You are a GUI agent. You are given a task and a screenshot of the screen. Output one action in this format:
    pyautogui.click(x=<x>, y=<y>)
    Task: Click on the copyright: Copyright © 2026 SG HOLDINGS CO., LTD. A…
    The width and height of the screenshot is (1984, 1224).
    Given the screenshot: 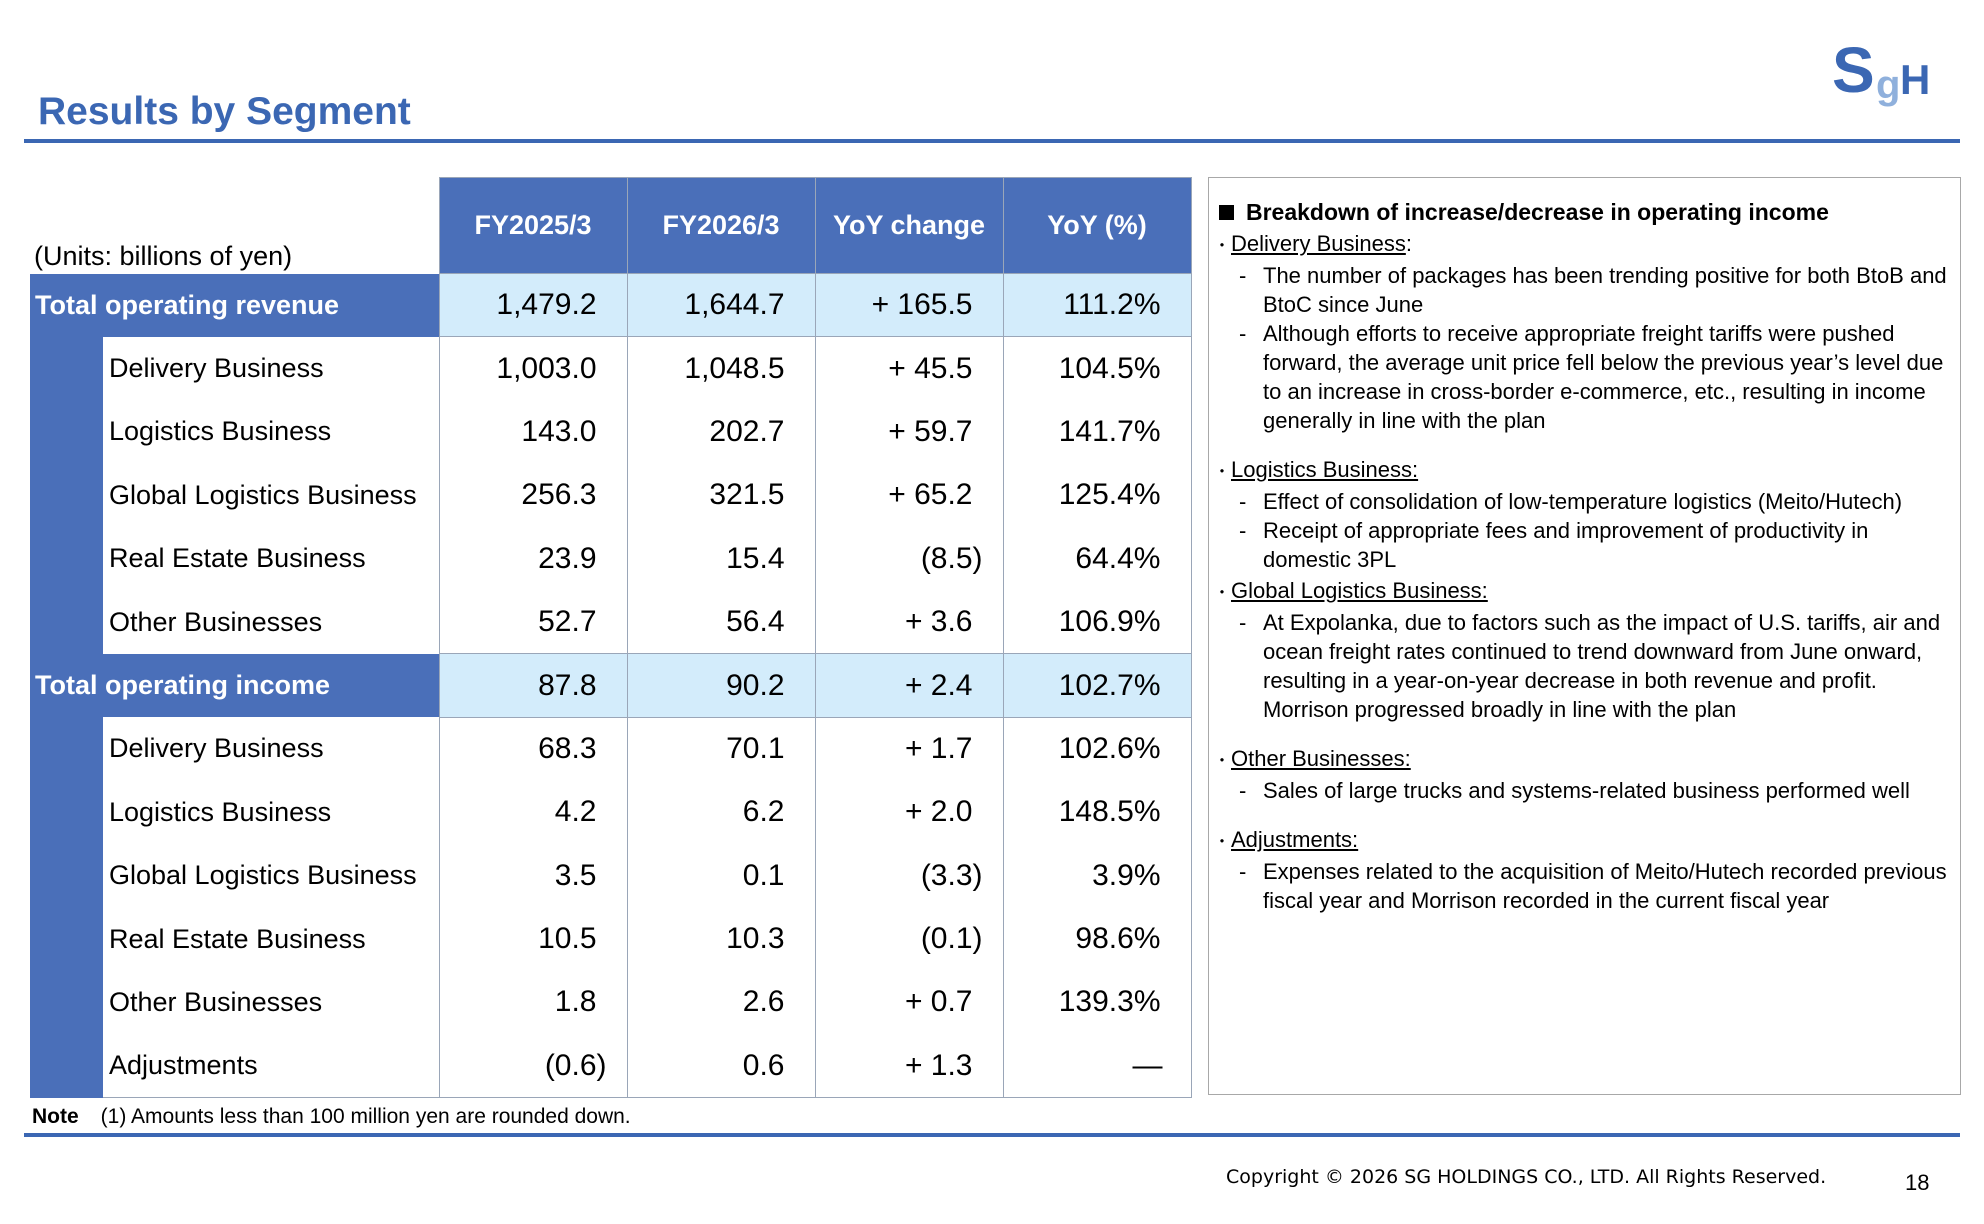 What is the action you would take?
    pyautogui.click(x=1526, y=1177)
    